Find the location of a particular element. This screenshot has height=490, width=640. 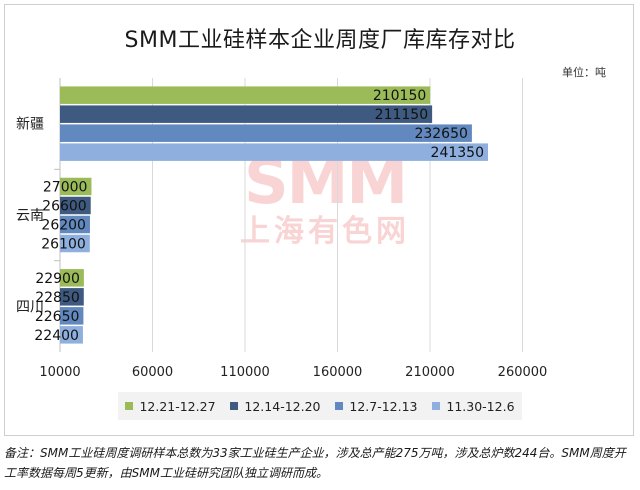

x-tick-label: 210000 is located at coordinates (430, 372).